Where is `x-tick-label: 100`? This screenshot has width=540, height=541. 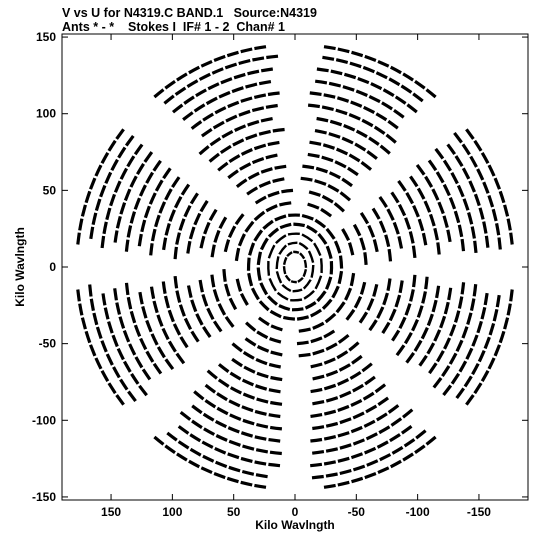 x-tick-label: 100 is located at coordinates (172, 512).